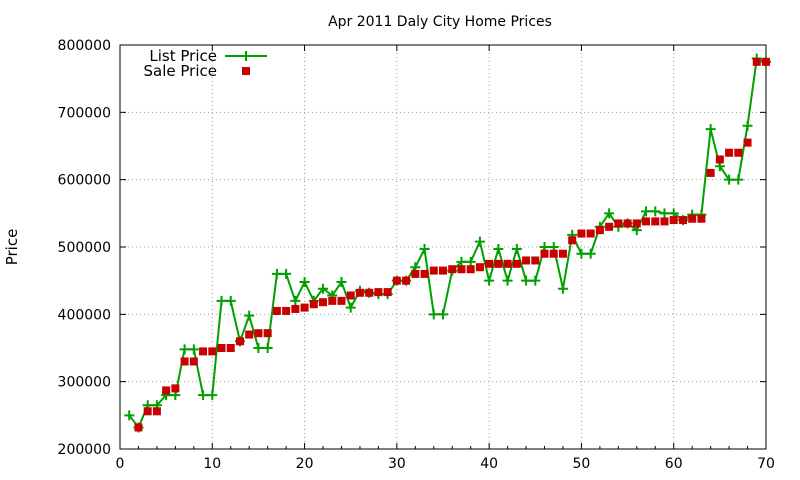 This screenshot has width=800, height=480. I want to click on x-tick-label: 60, so click(674, 464).